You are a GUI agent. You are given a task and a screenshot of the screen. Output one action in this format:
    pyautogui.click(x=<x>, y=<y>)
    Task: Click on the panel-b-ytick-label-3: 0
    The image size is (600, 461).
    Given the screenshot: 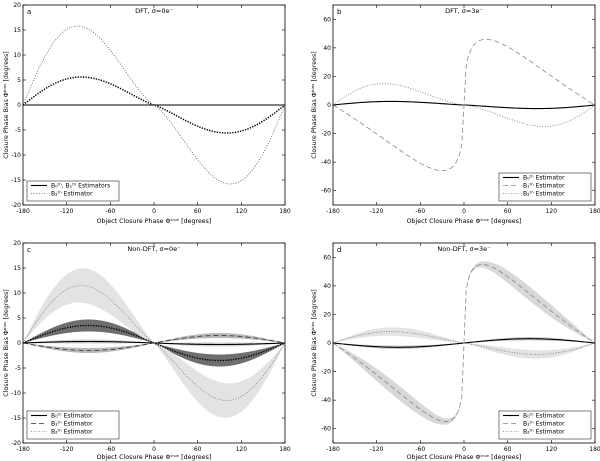 What is the action you would take?
    pyautogui.click(x=329, y=105)
    